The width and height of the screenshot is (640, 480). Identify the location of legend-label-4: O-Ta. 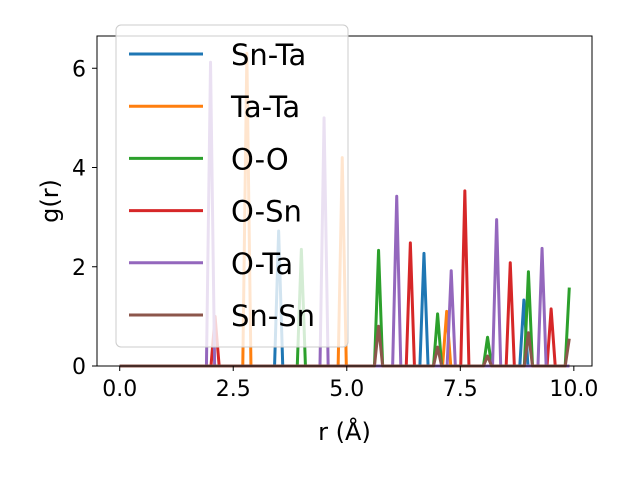
(262, 264).